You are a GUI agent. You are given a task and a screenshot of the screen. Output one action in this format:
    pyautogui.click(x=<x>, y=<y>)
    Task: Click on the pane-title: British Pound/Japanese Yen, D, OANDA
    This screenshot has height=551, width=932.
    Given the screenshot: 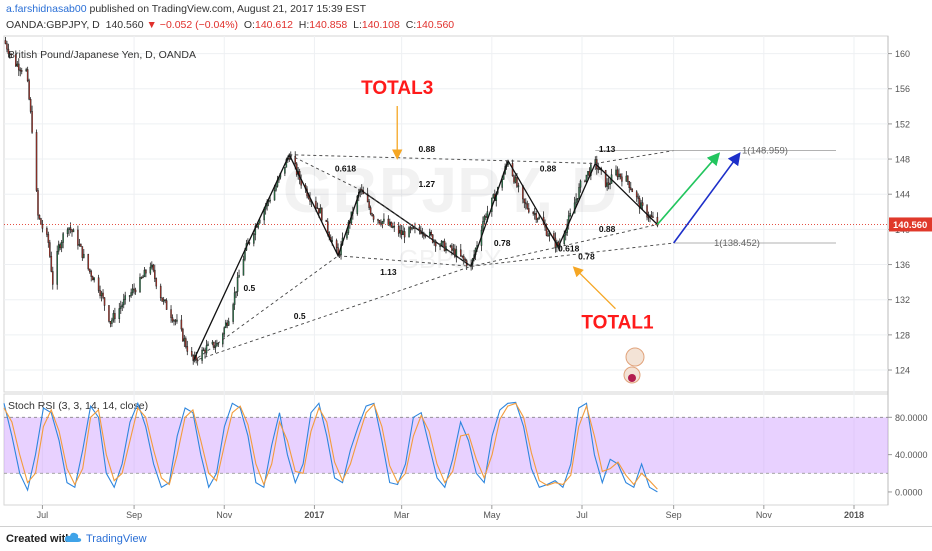 What is the action you would take?
    pyautogui.click(x=102, y=55)
    